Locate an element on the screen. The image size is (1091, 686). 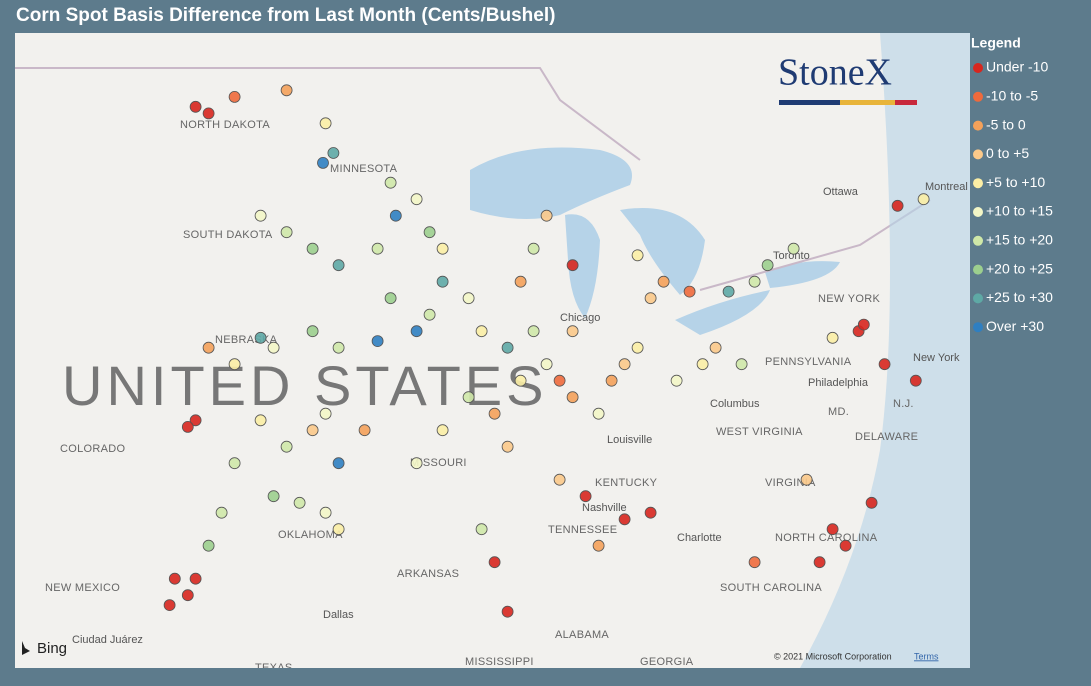
map-label: MD. is located at coordinates (838, 412).